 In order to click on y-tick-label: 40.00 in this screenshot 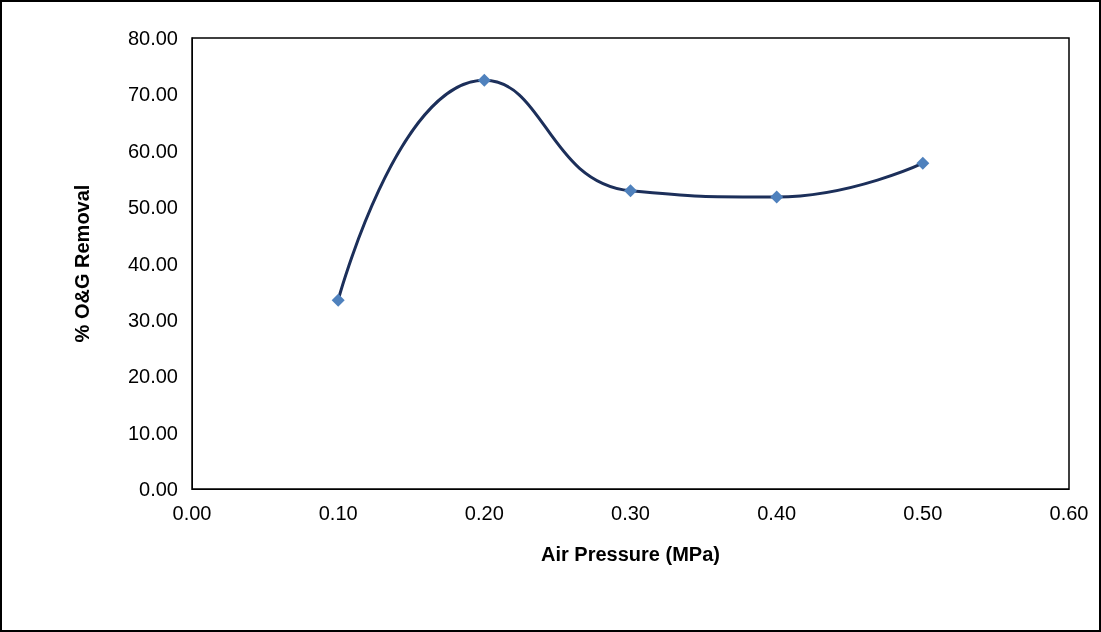, I will do `click(152, 263)`.